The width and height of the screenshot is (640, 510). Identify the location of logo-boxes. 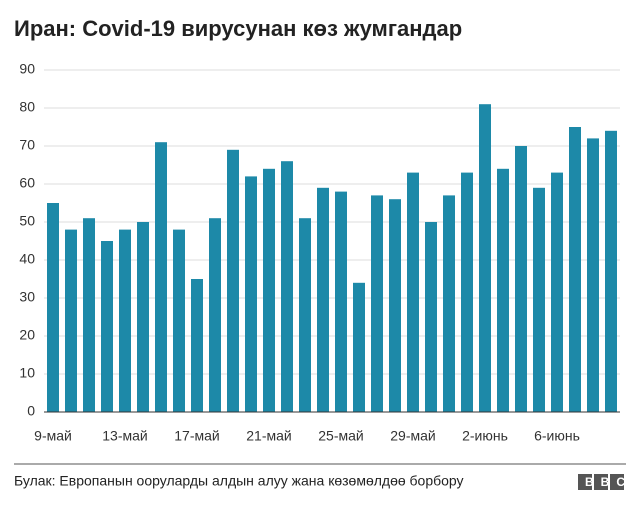
(601, 482).